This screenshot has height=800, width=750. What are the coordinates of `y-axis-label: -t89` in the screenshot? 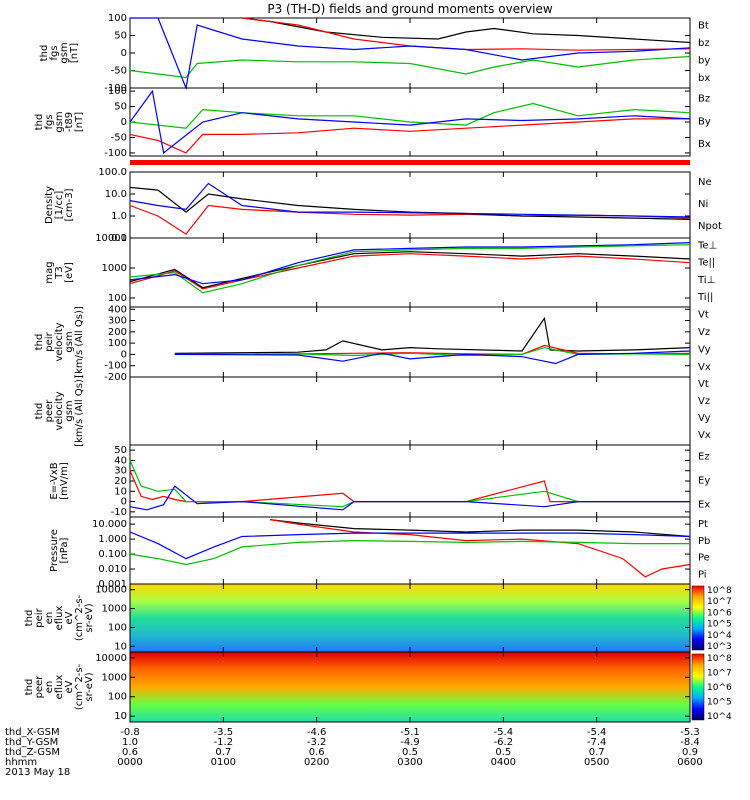 It's located at (69, 122).